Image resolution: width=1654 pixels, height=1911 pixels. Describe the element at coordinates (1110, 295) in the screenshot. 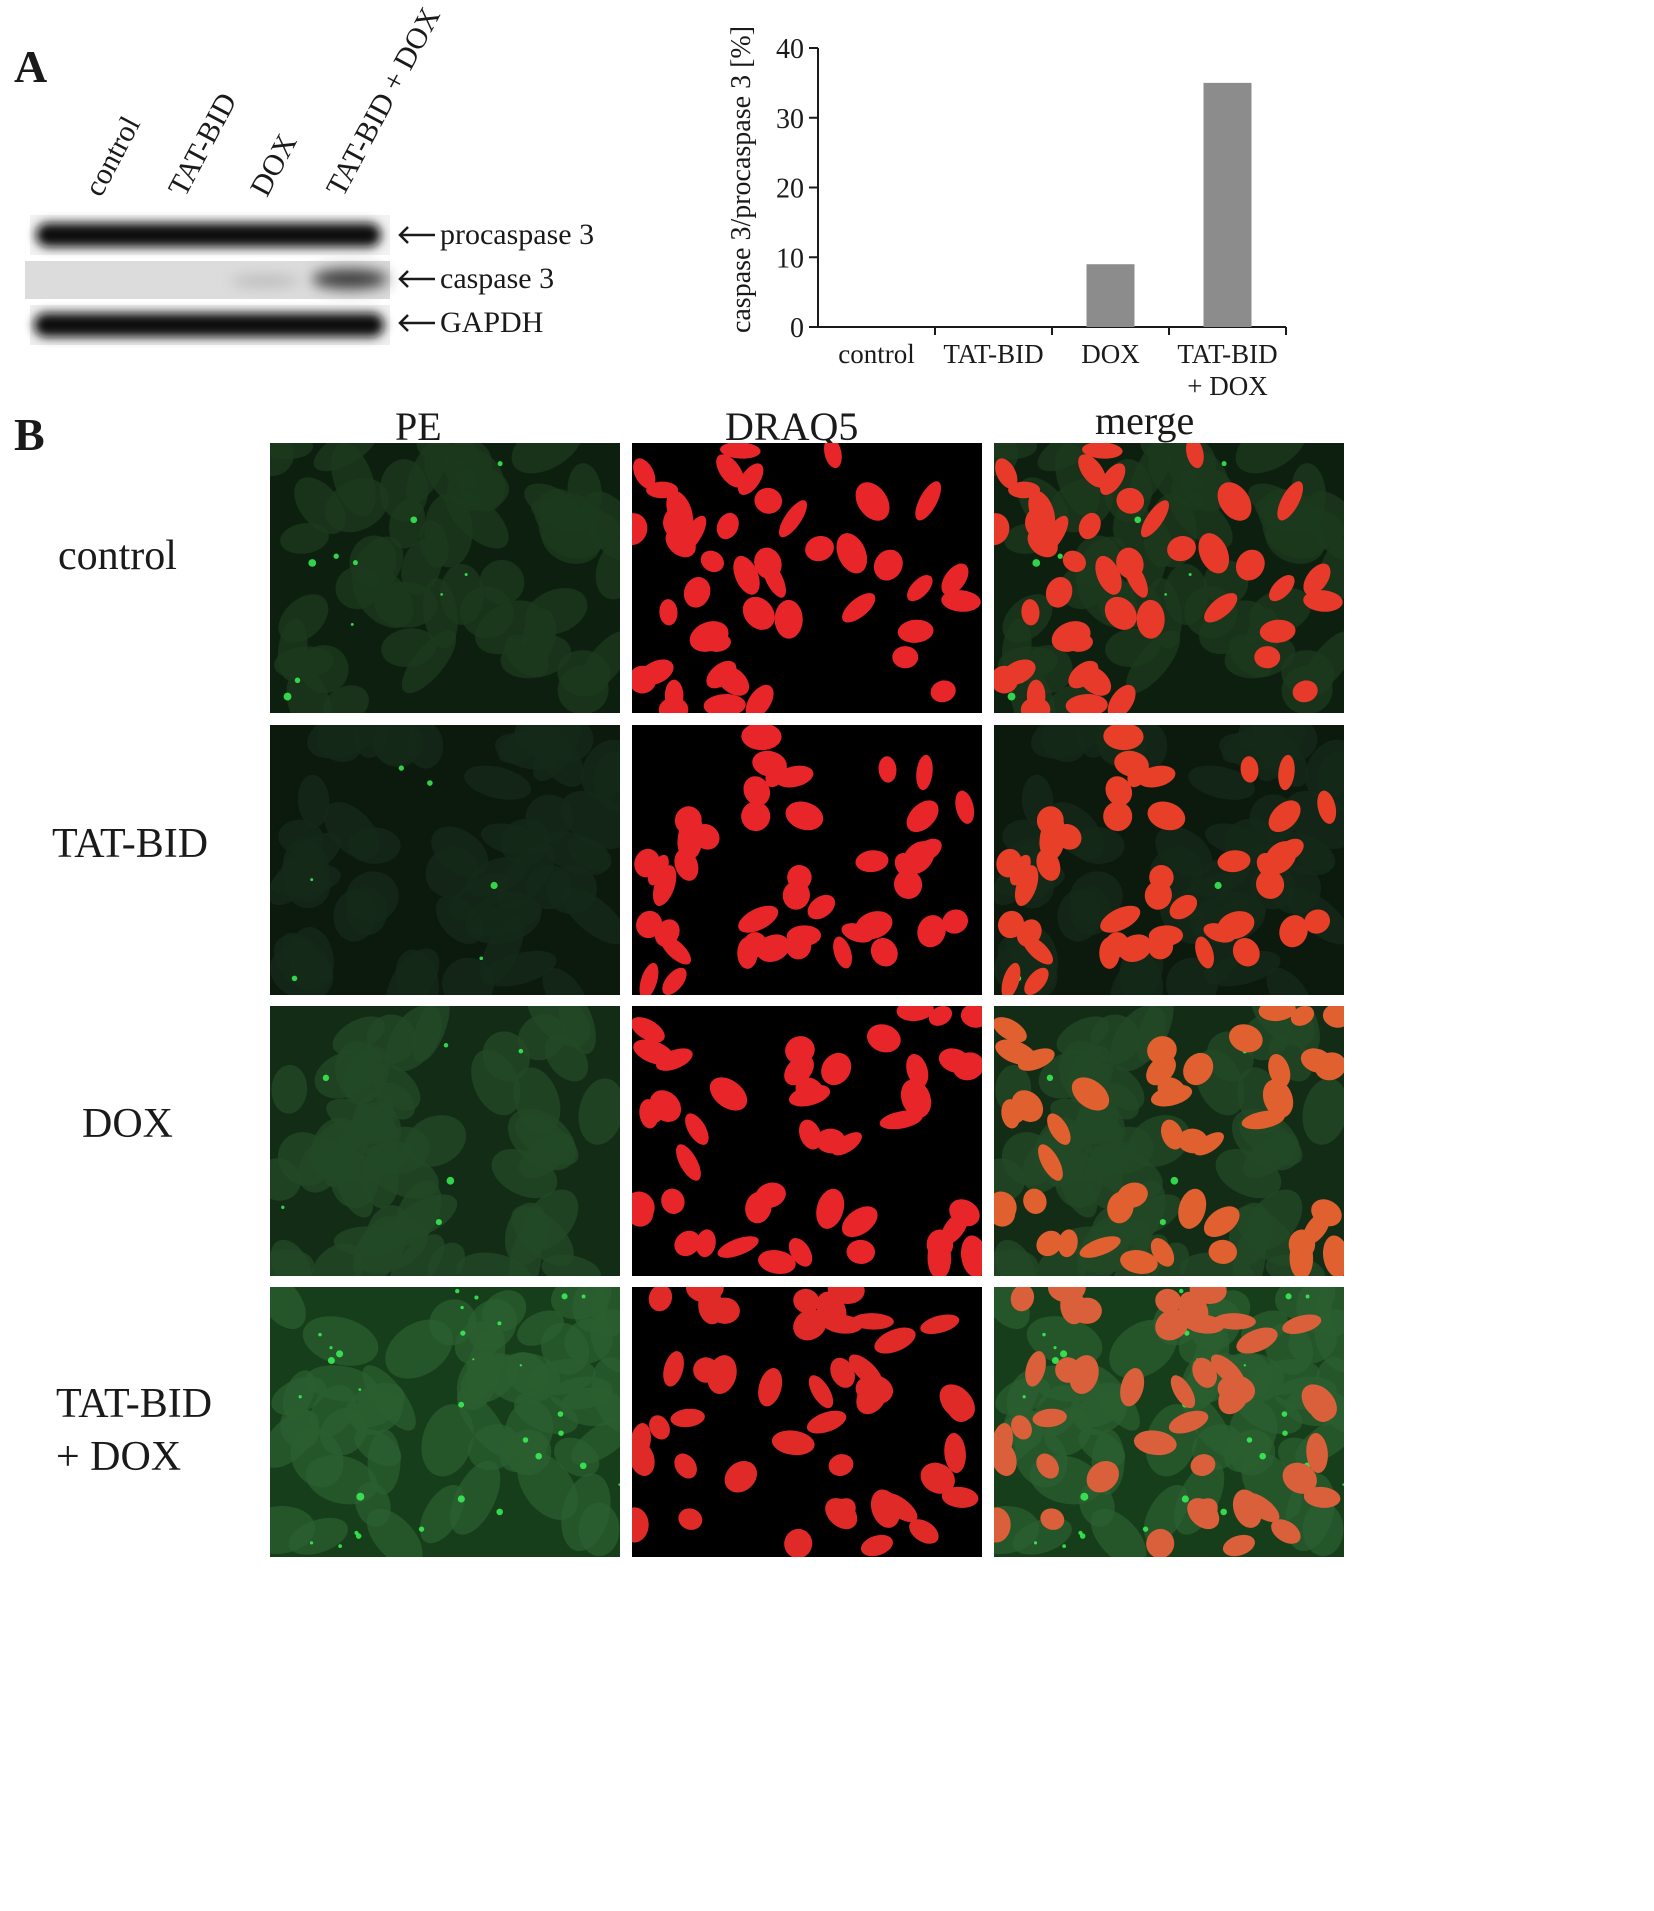

I see `bar-dox` at that location.